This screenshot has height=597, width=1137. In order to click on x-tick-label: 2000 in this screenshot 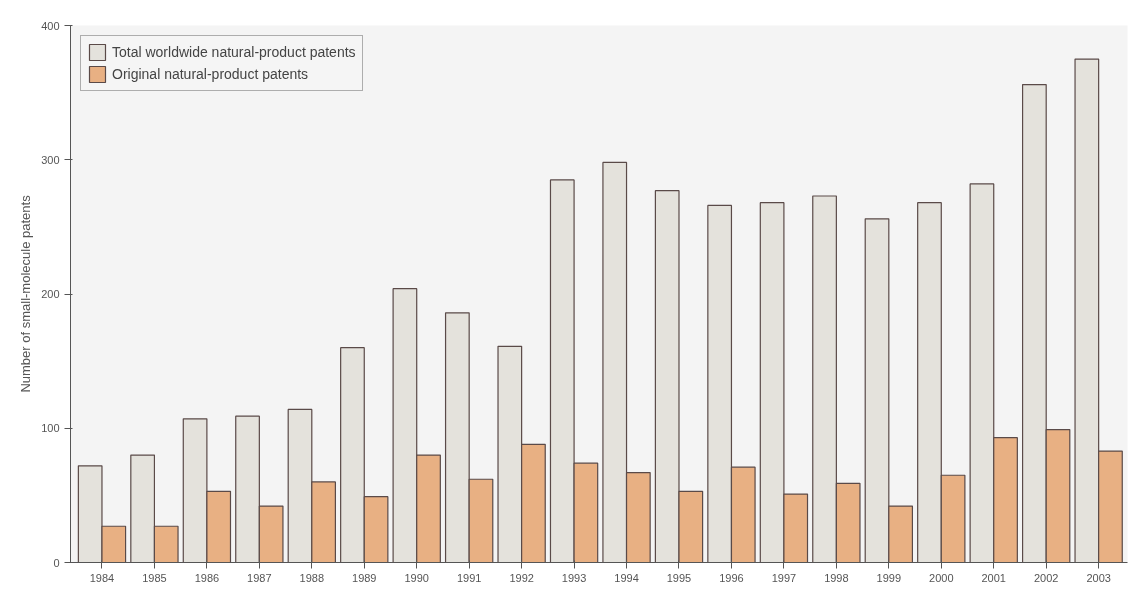, I will do `click(941, 577)`.